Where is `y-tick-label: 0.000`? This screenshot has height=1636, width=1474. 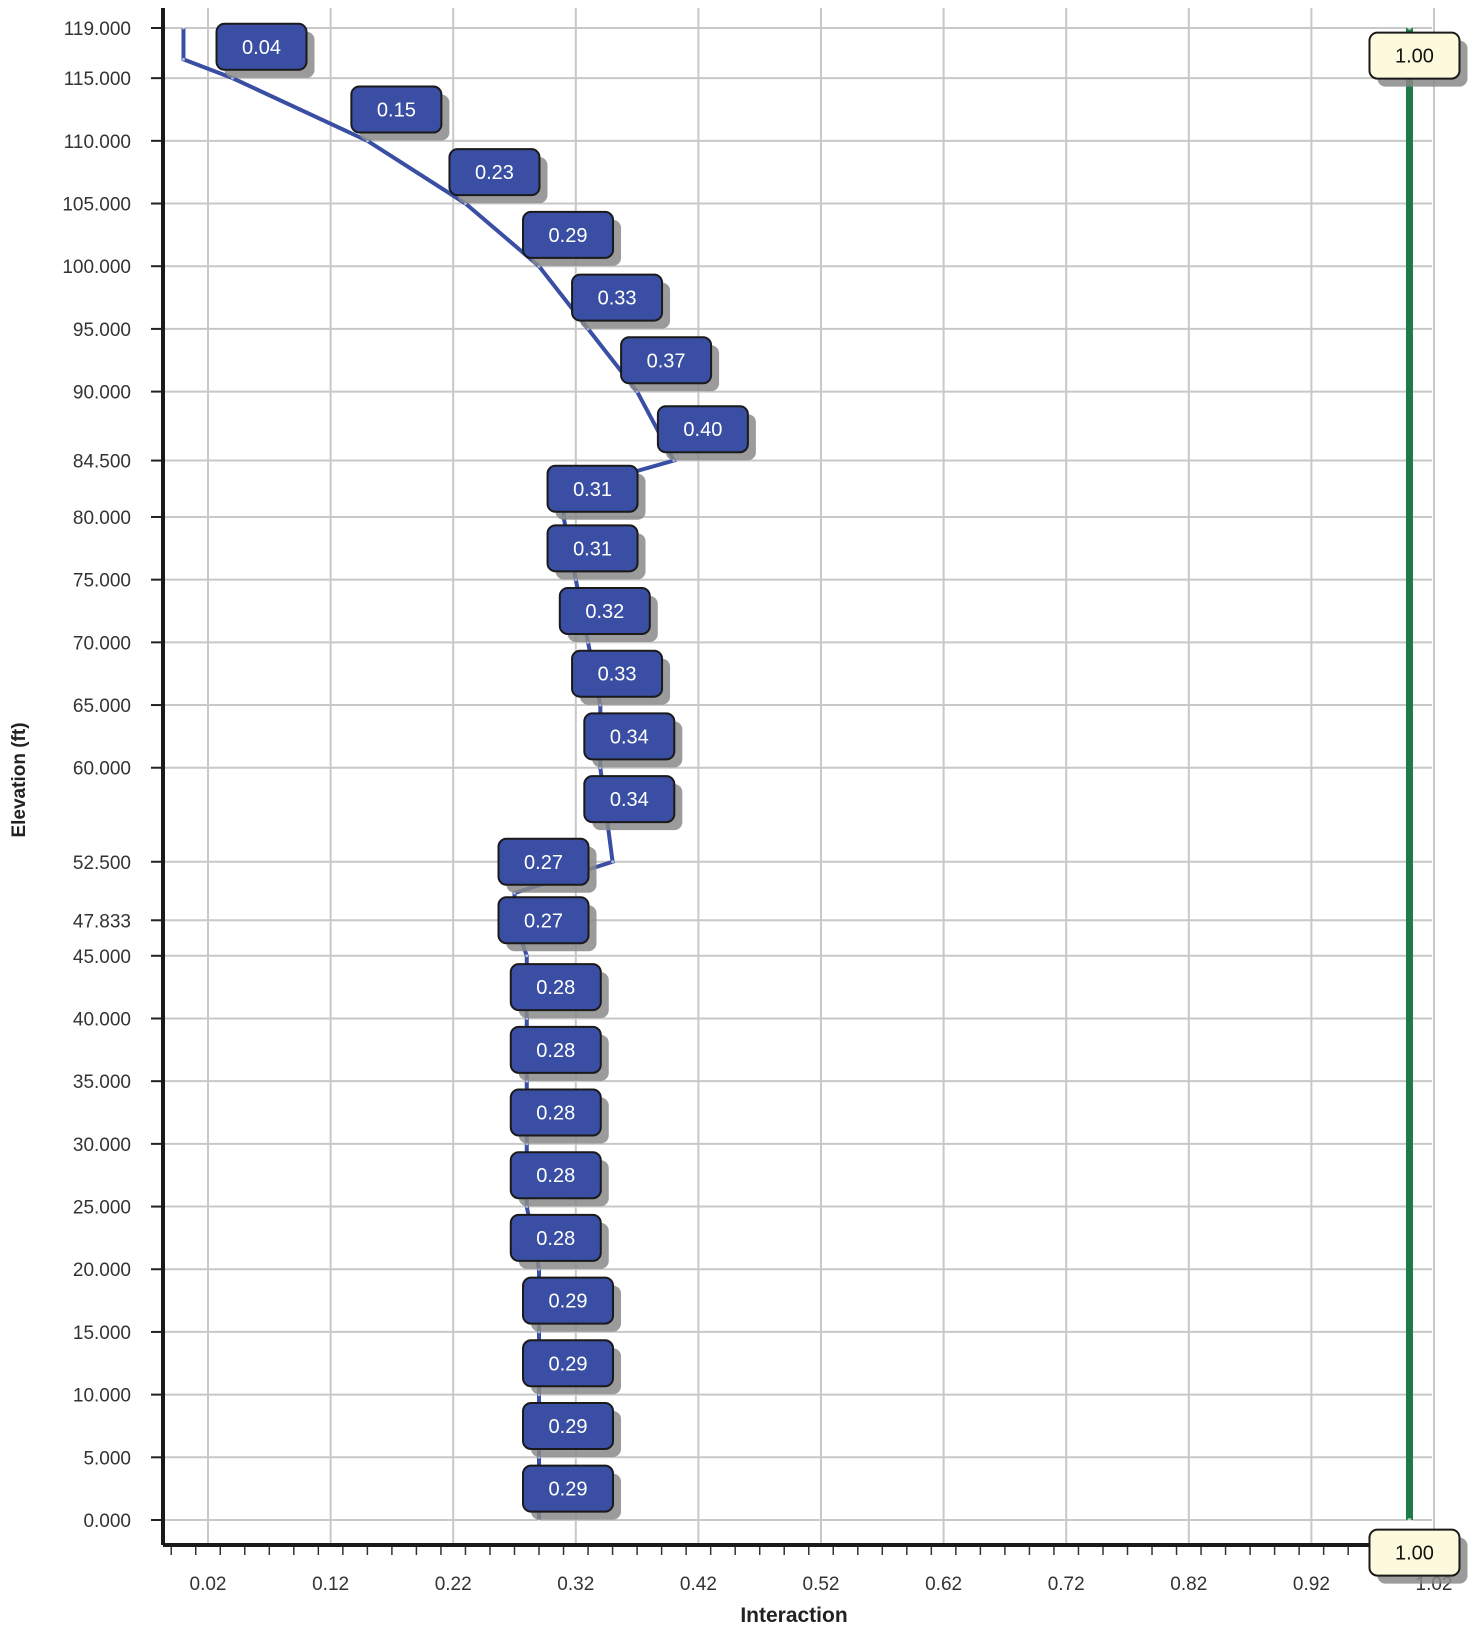 y-tick-label: 0.000 is located at coordinates (107, 1521).